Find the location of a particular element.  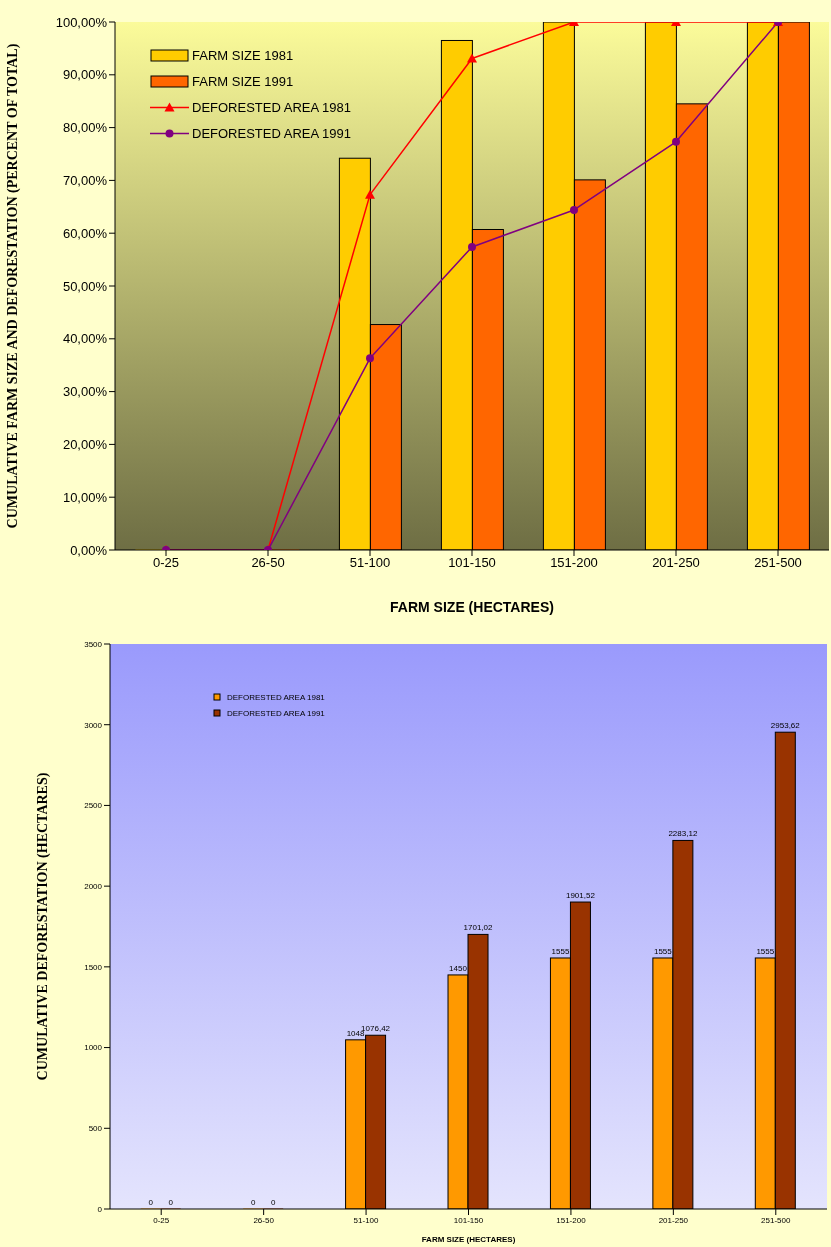

legend-label: FARM SIZE 1991 is located at coordinates (243, 81).